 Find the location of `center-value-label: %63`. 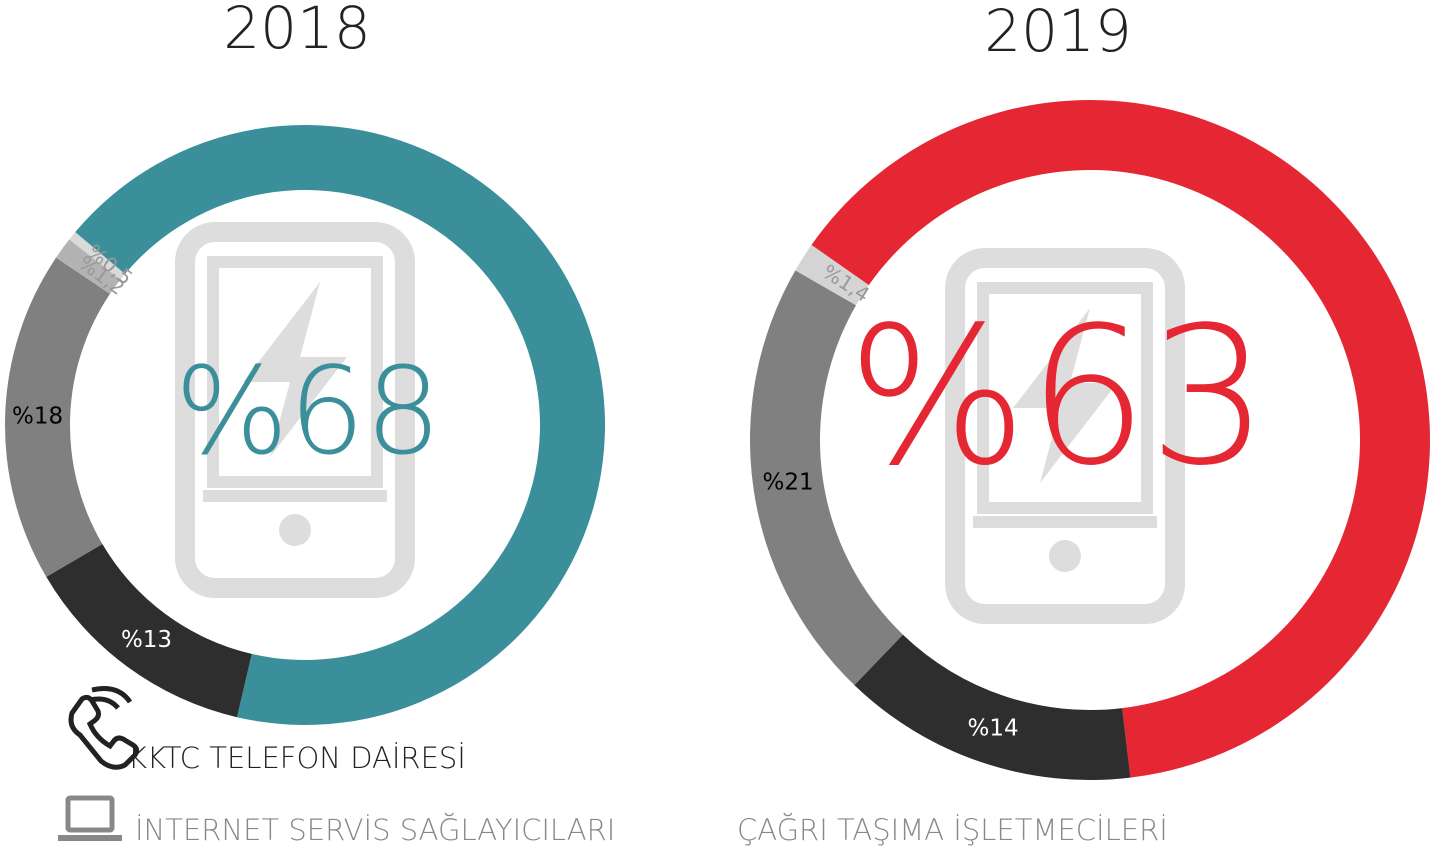

center-value-label: %63 is located at coordinates (1058, 396).